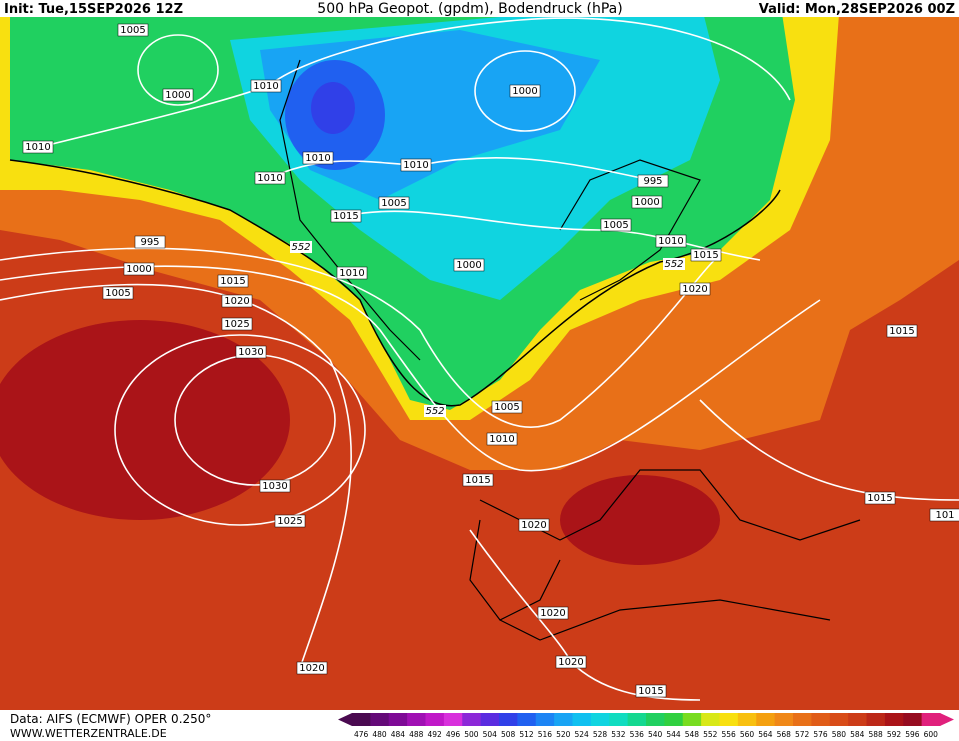  Describe the element at coordinates (894, 734) in the screenshot. I see `colorbar-label: 592` at that location.